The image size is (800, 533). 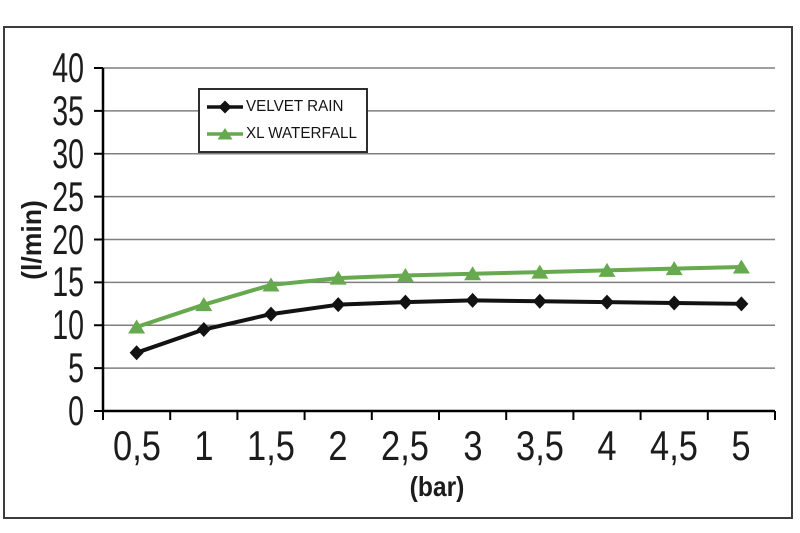 What do you see at coordinates (136, 445) in the screenshot?
I see `x-tick-label: 0,5` at bounding box center [136, 445].